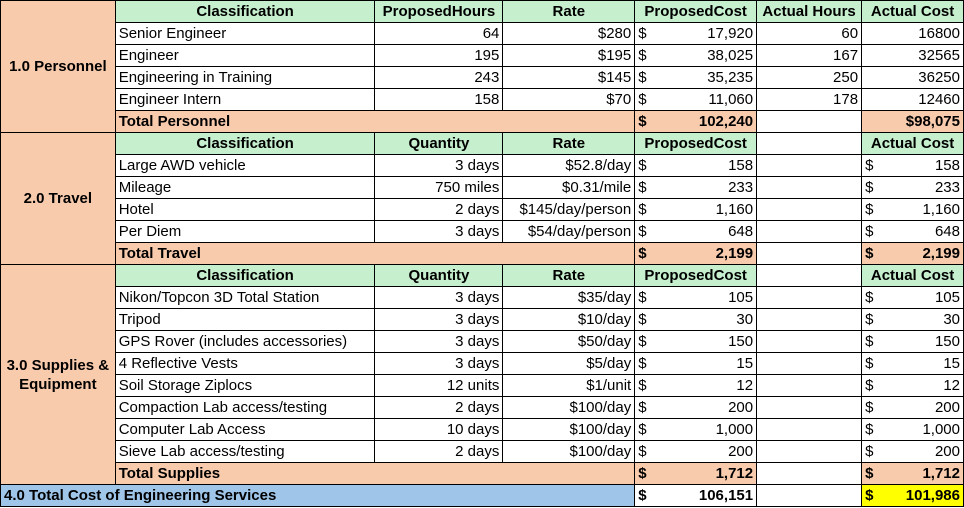  What do you see at coordinates (912, 121) in the screenshot?
I see `total-actual-cost: $98,075` at bounding box center [912, 121].